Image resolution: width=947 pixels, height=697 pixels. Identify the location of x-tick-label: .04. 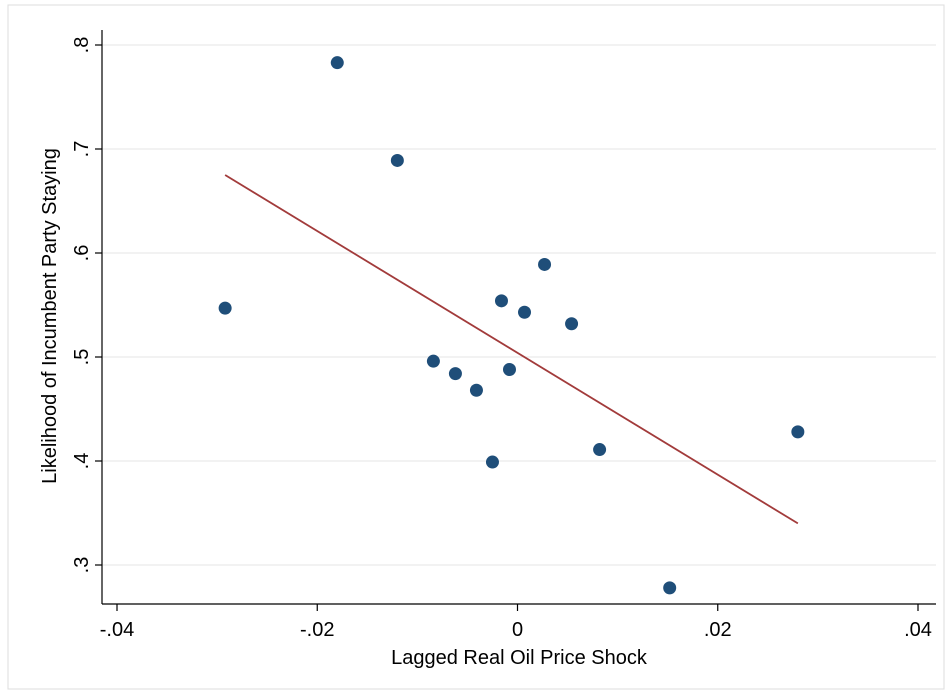
(918, 630).